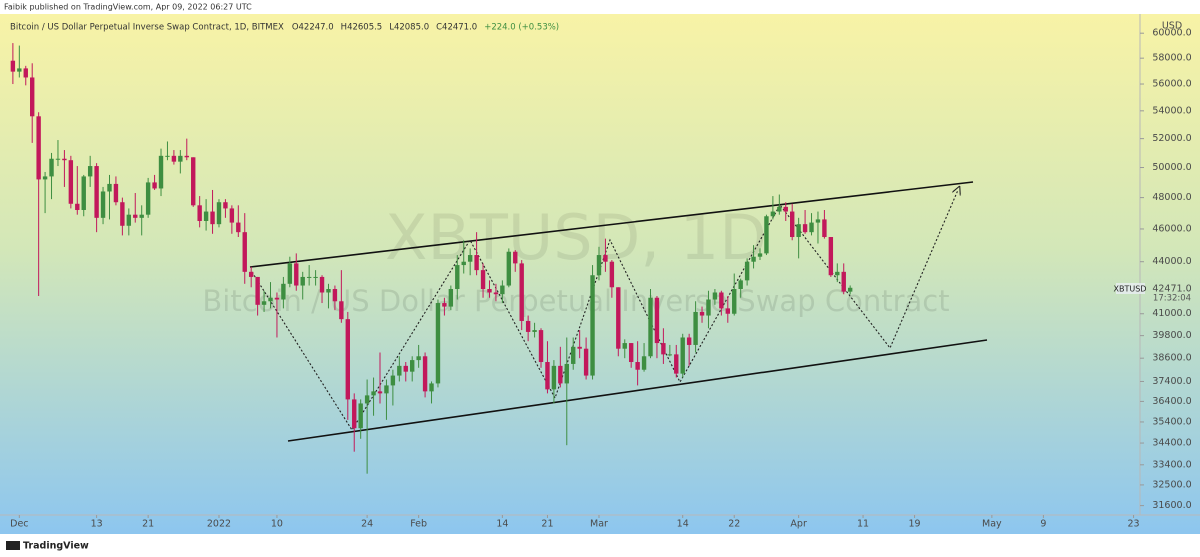  Describe the element at coordinates (1171, 197) in the screenshot. I see `y-tick-label: 48000.0` at that location.